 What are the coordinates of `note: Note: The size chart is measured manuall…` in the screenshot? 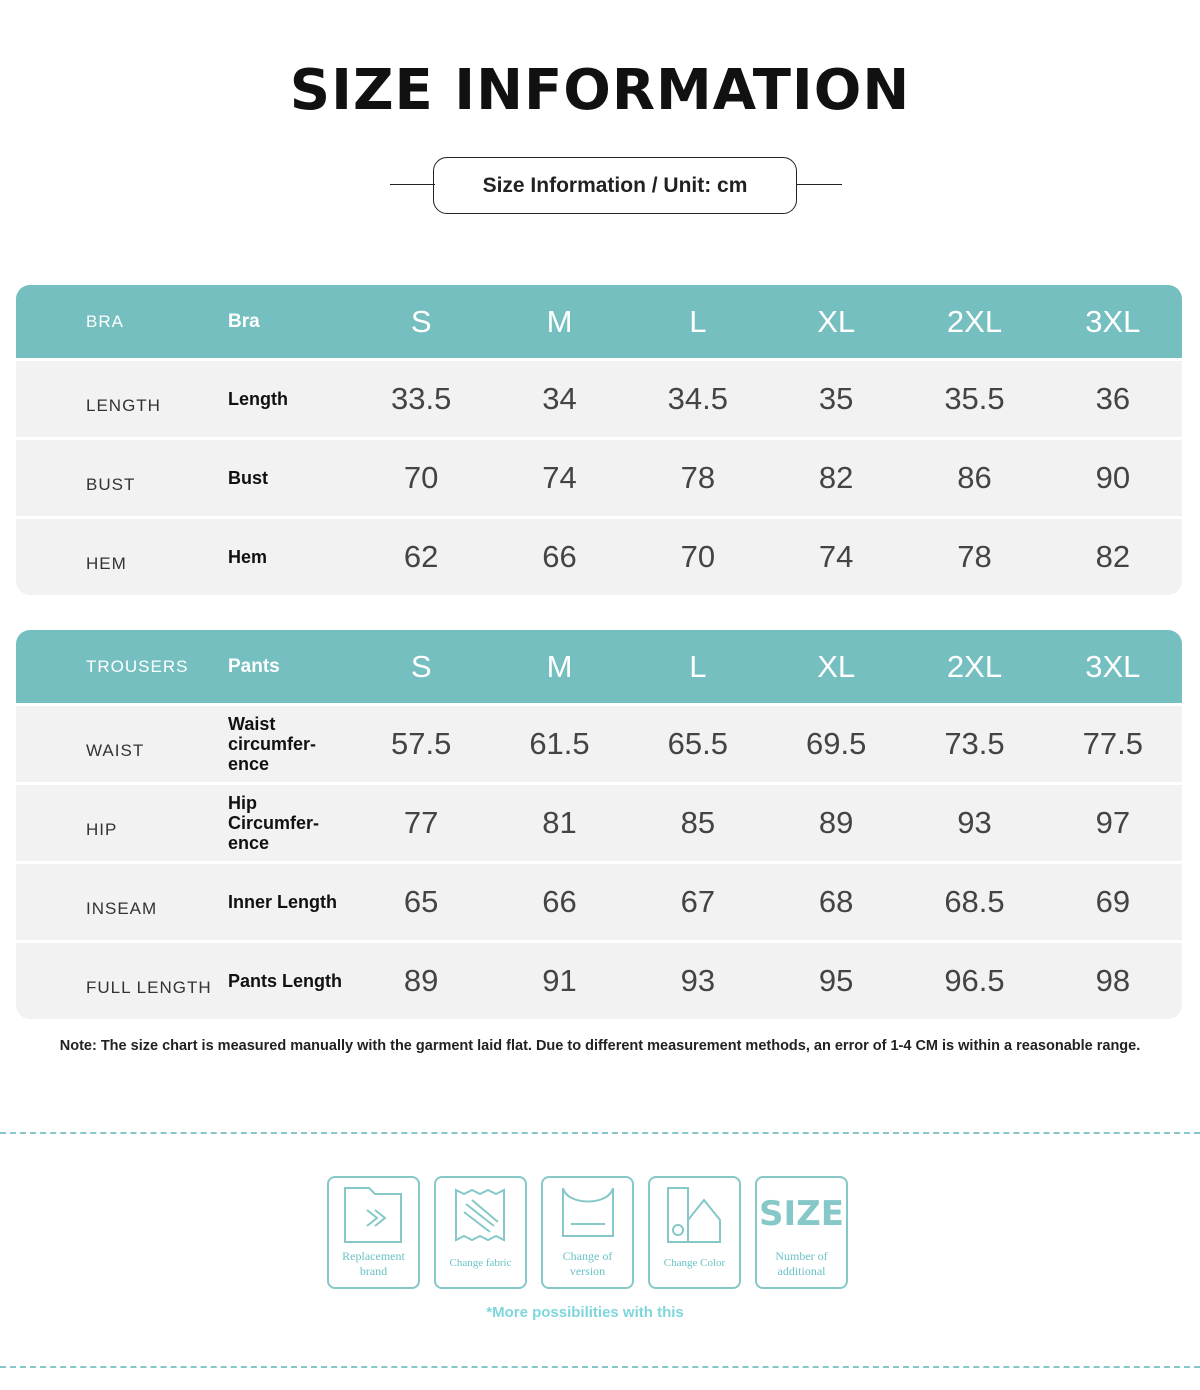 It's located at (600, 1046).